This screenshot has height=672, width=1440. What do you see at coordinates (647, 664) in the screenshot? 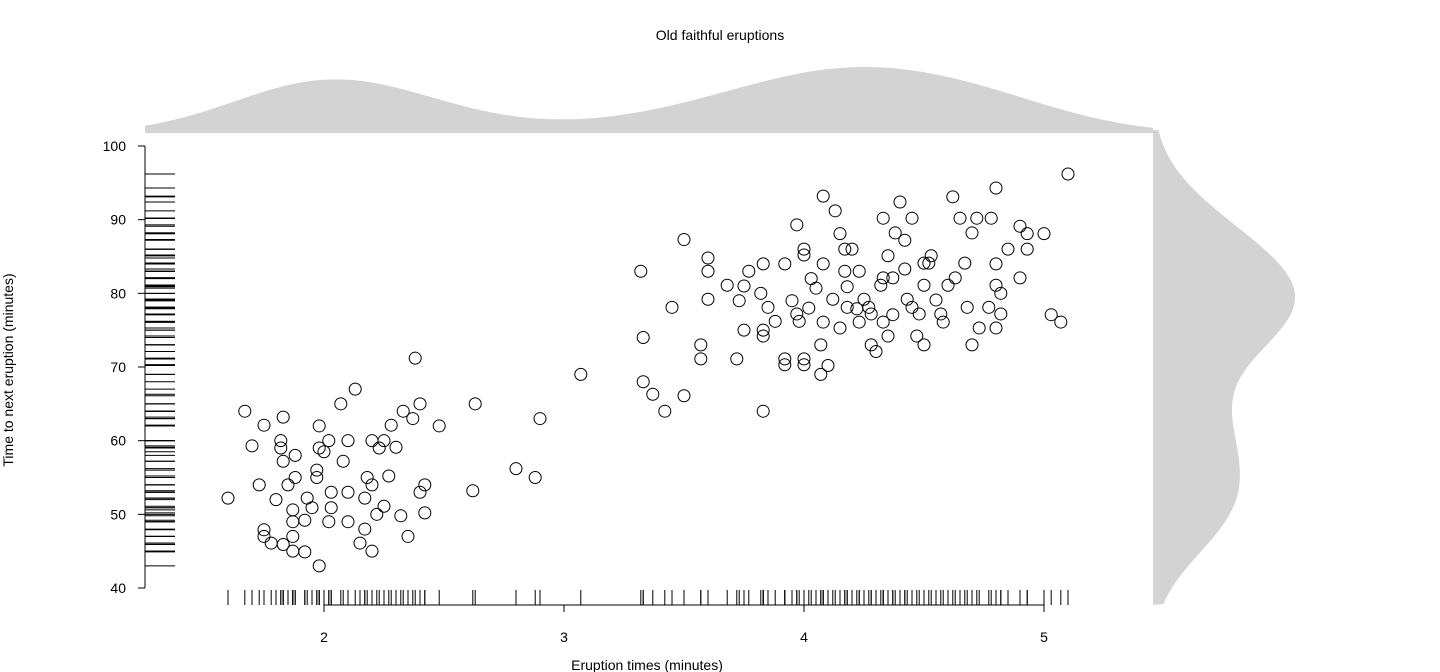
I see `x-axis-label: Eruption times (minutes)` at bounding box center [647, 664].